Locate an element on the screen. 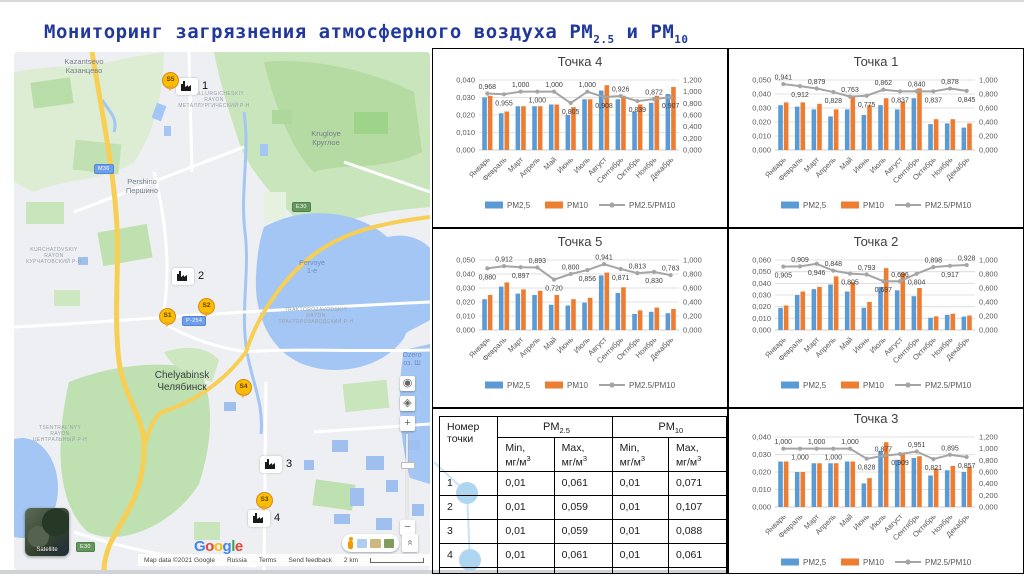 The image size is (1024, 585). send-feedback-link: Send feedback is located at coordinates (310, 560).